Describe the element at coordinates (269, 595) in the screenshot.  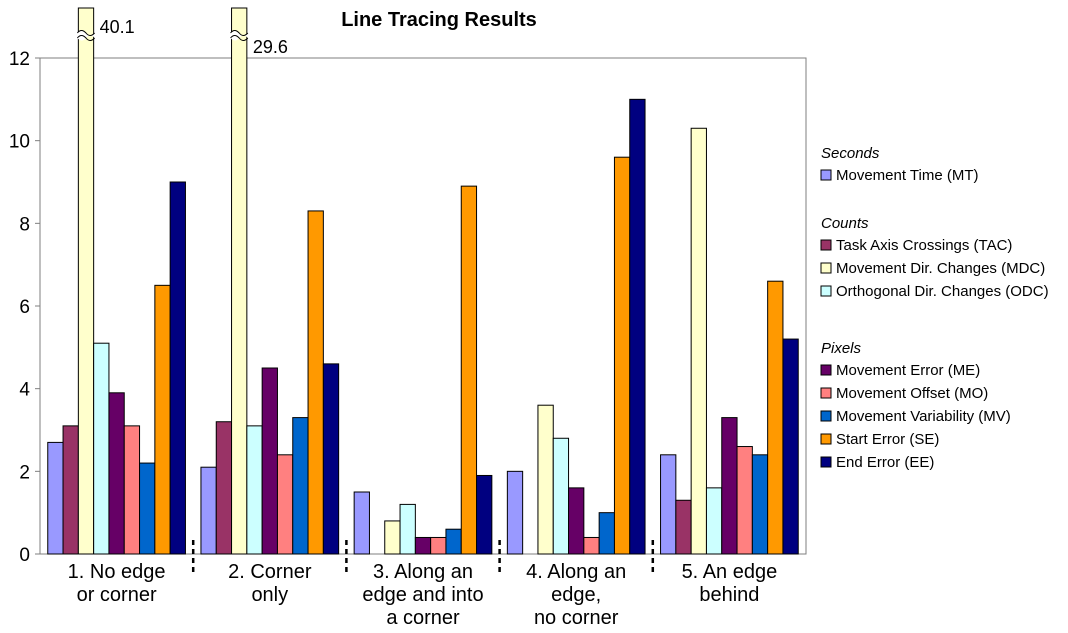
I see `x-tick-label: only` at that location.